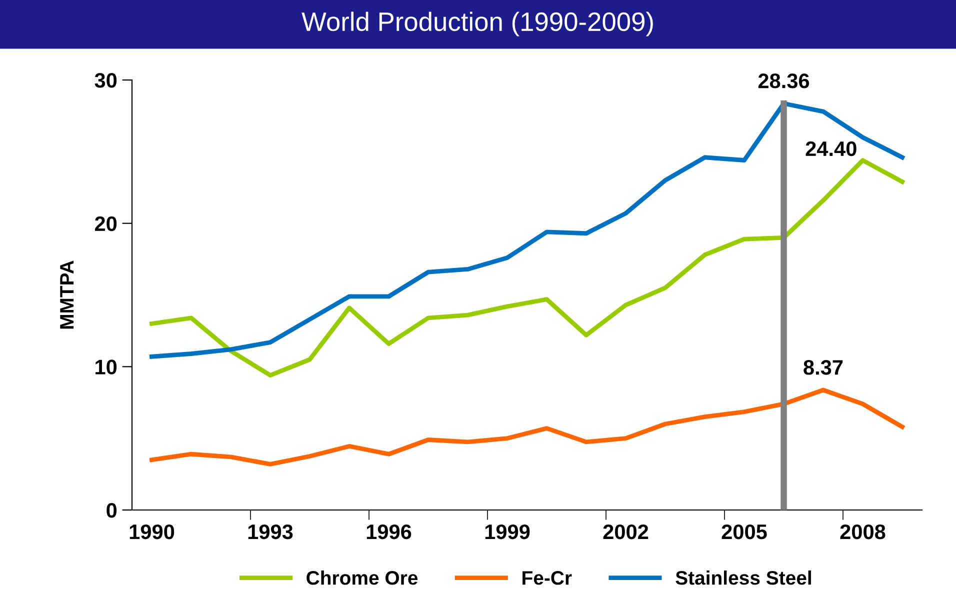 The width and height of the screenshot is (956, 601). I want to click on y-tick-label: 10, so click(106, 367).